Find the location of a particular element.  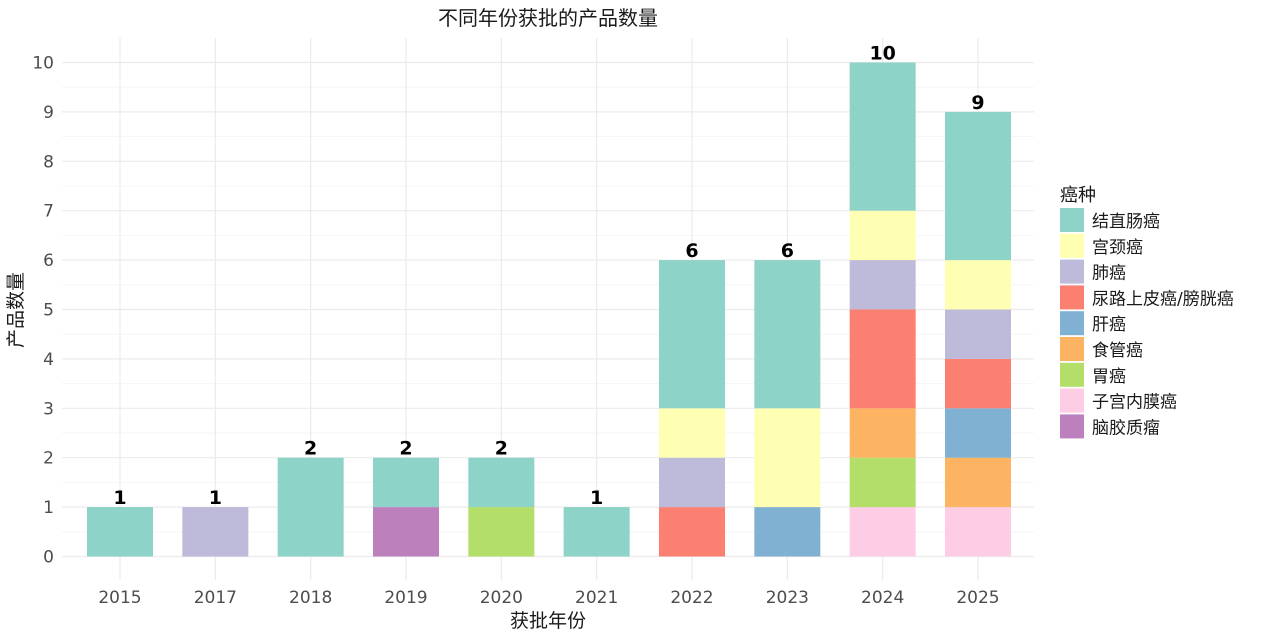

x-axis: 2015 2017 2018 2019 2020 2021 2022 2023 2024 2025 is located at coordinates (548, 598).